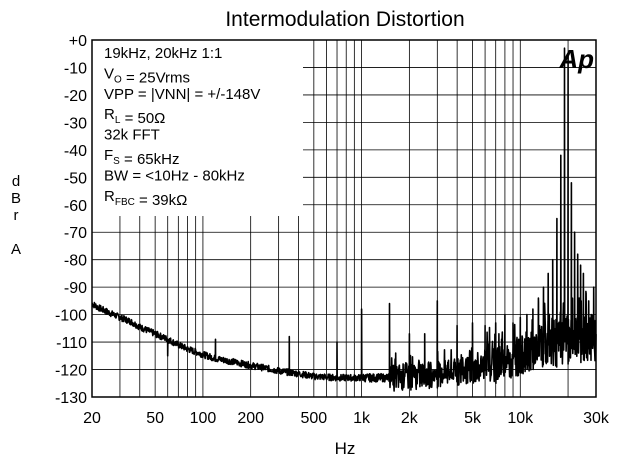  I want to click on y-tick-label: -90, so click(75, 288).